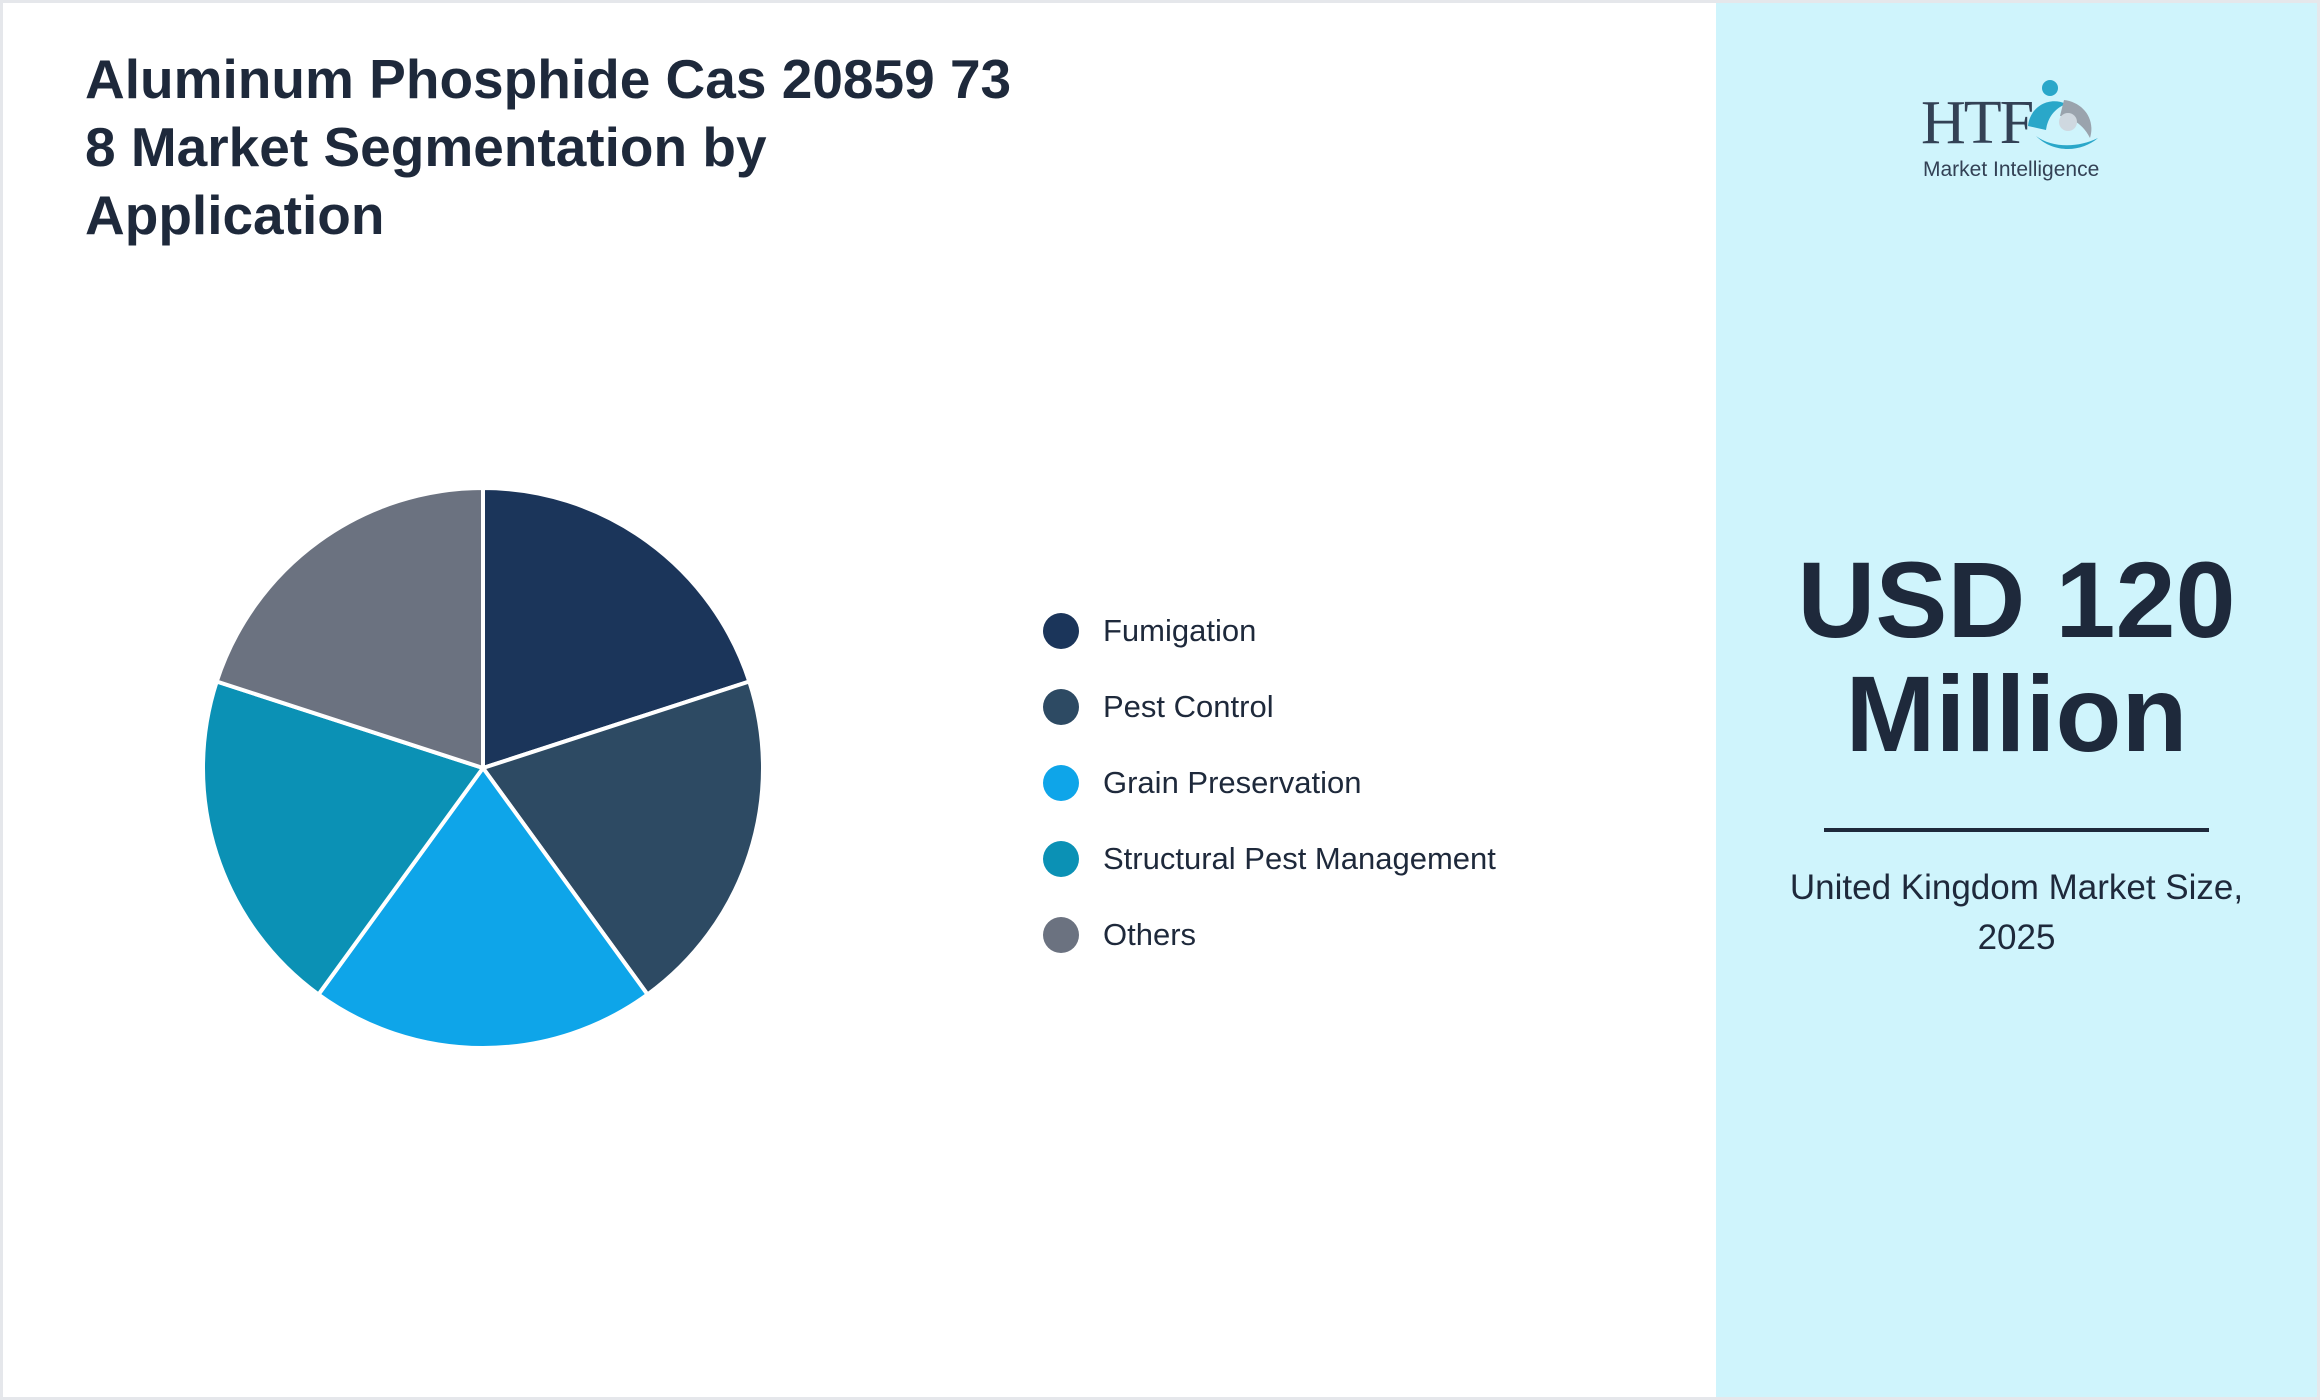 This screenshot has height=1400, width=2320. Describe the element at coordinates (1150, 934) in the screenshot. I see `legend-label: Others` at that location.